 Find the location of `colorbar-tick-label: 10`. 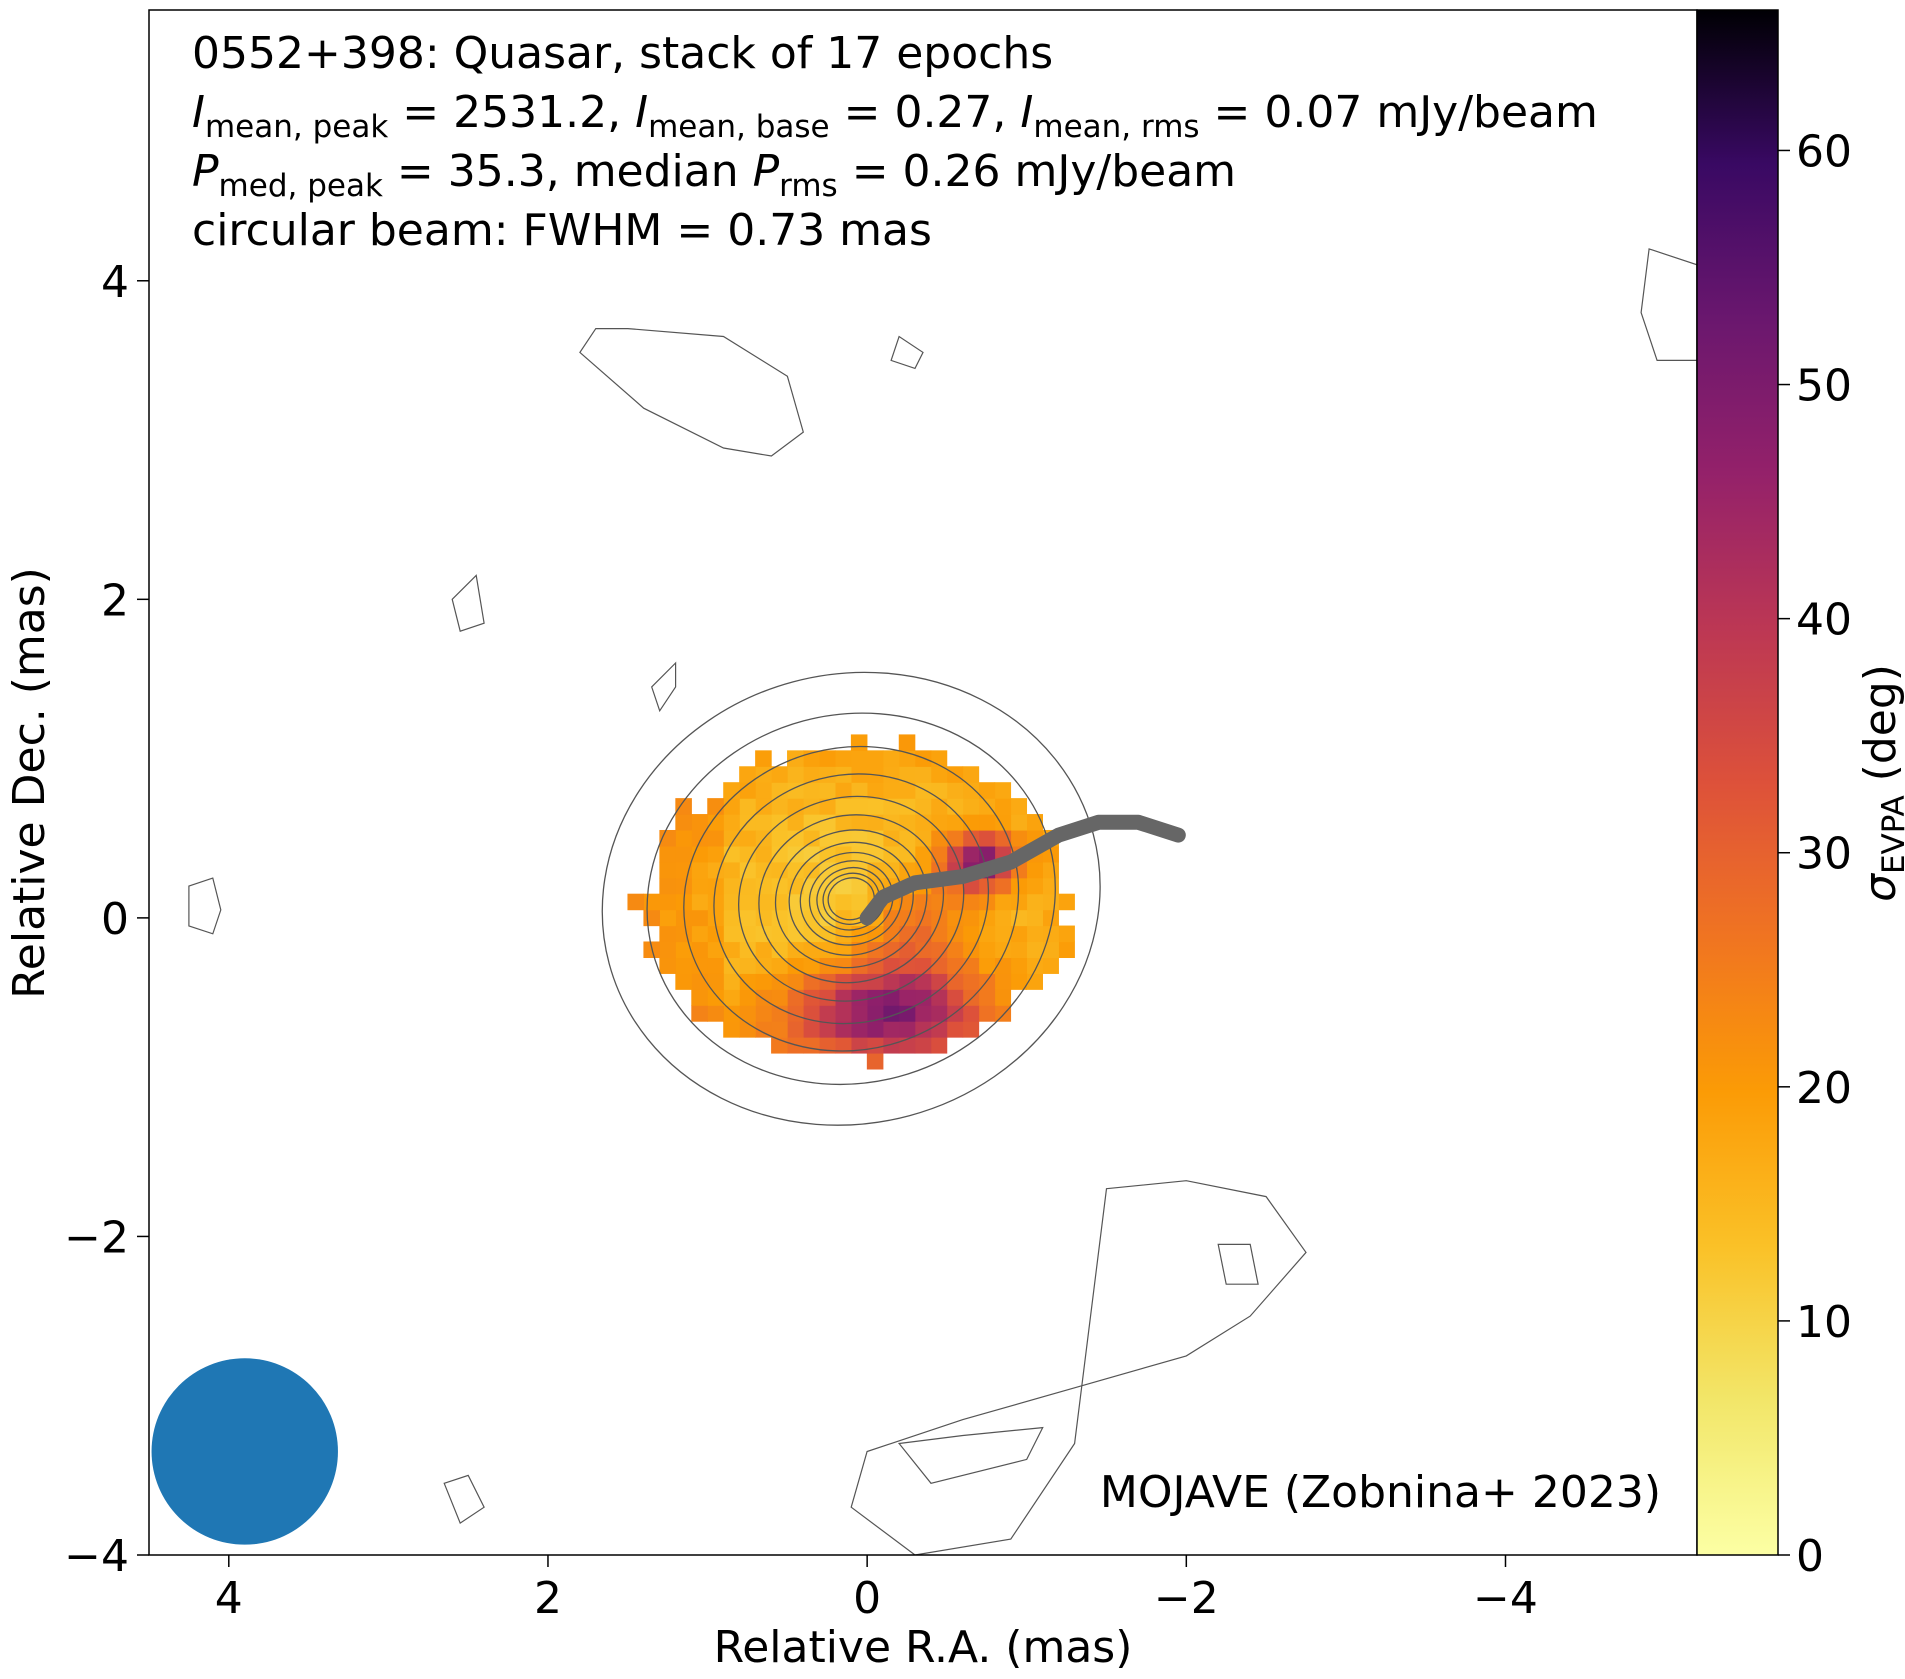

colorbar-tick-label: 10 is located at coordinates (1824, 1322).